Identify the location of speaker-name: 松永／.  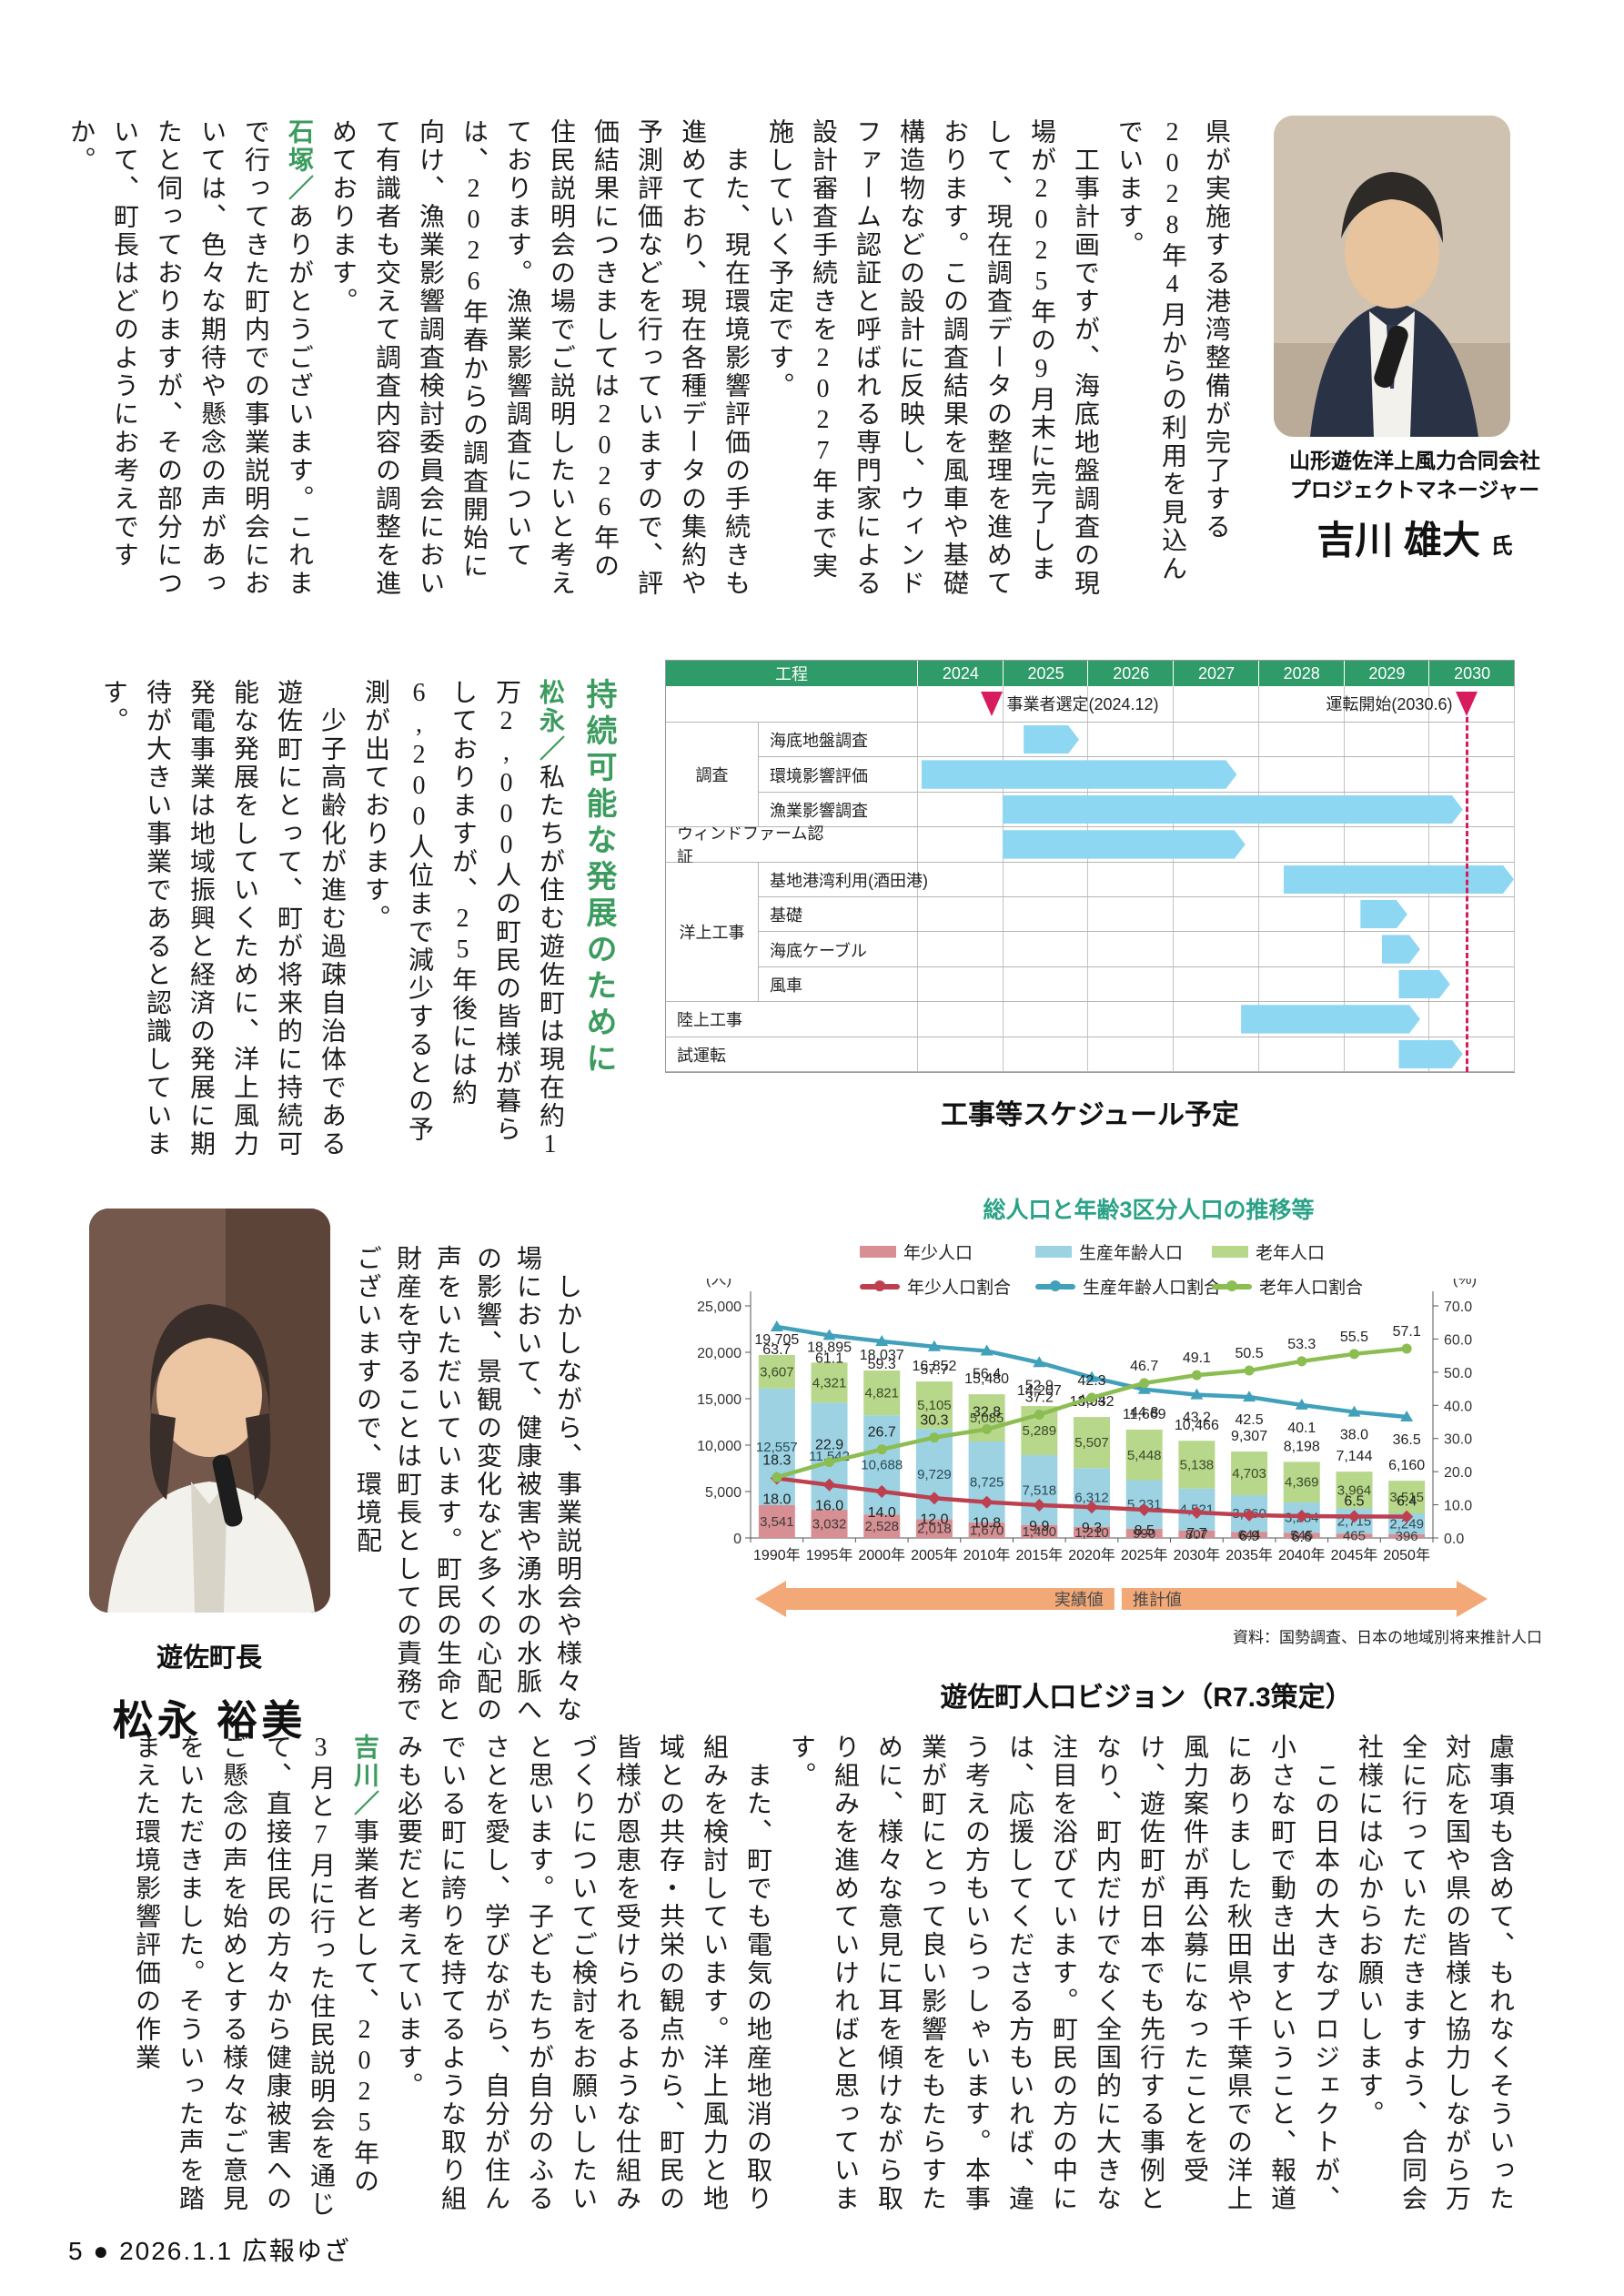
(550, 721).